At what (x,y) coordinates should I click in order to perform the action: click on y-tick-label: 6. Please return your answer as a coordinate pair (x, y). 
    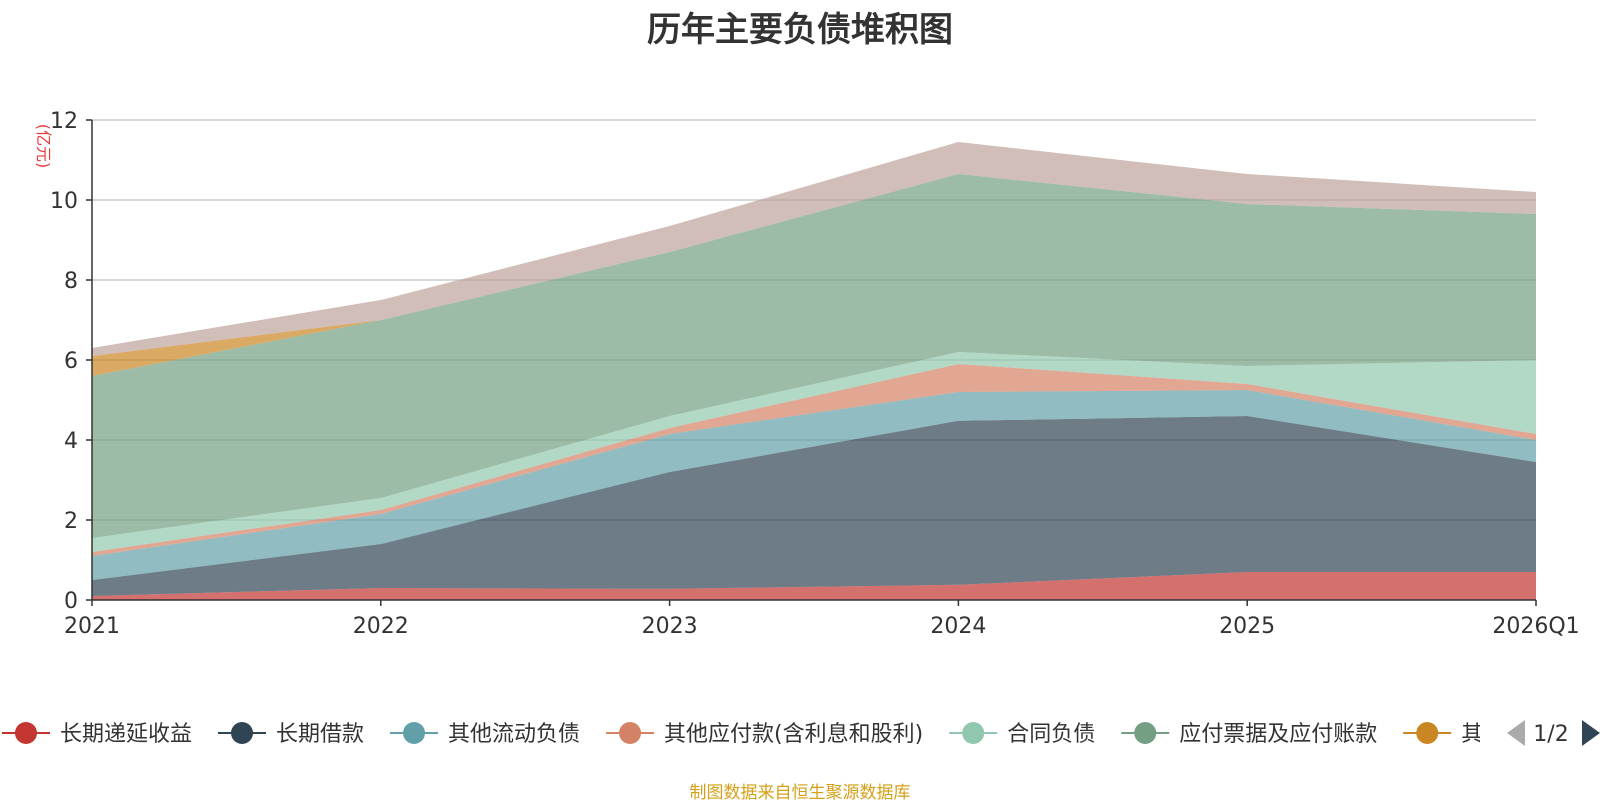
    Looking at the image, I should click on (71, 361).